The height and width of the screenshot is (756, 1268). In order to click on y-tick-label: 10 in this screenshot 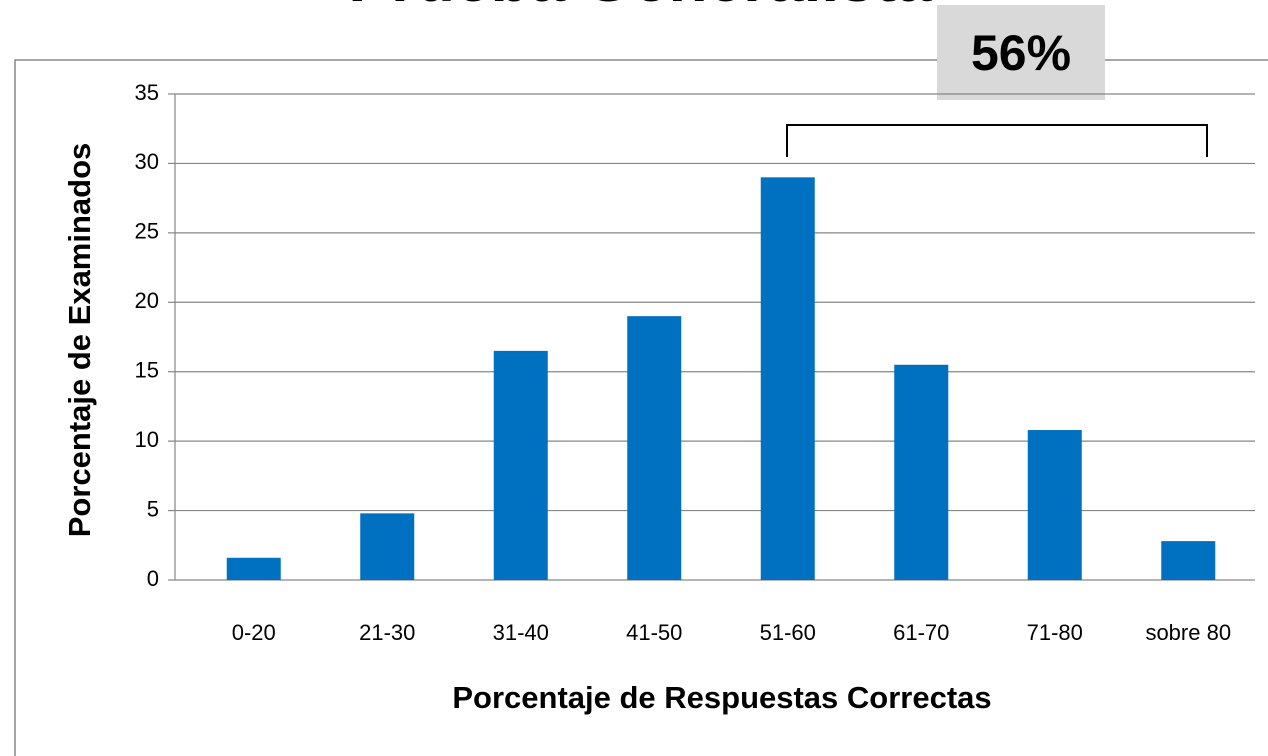, I will do `click(147, 439)`.